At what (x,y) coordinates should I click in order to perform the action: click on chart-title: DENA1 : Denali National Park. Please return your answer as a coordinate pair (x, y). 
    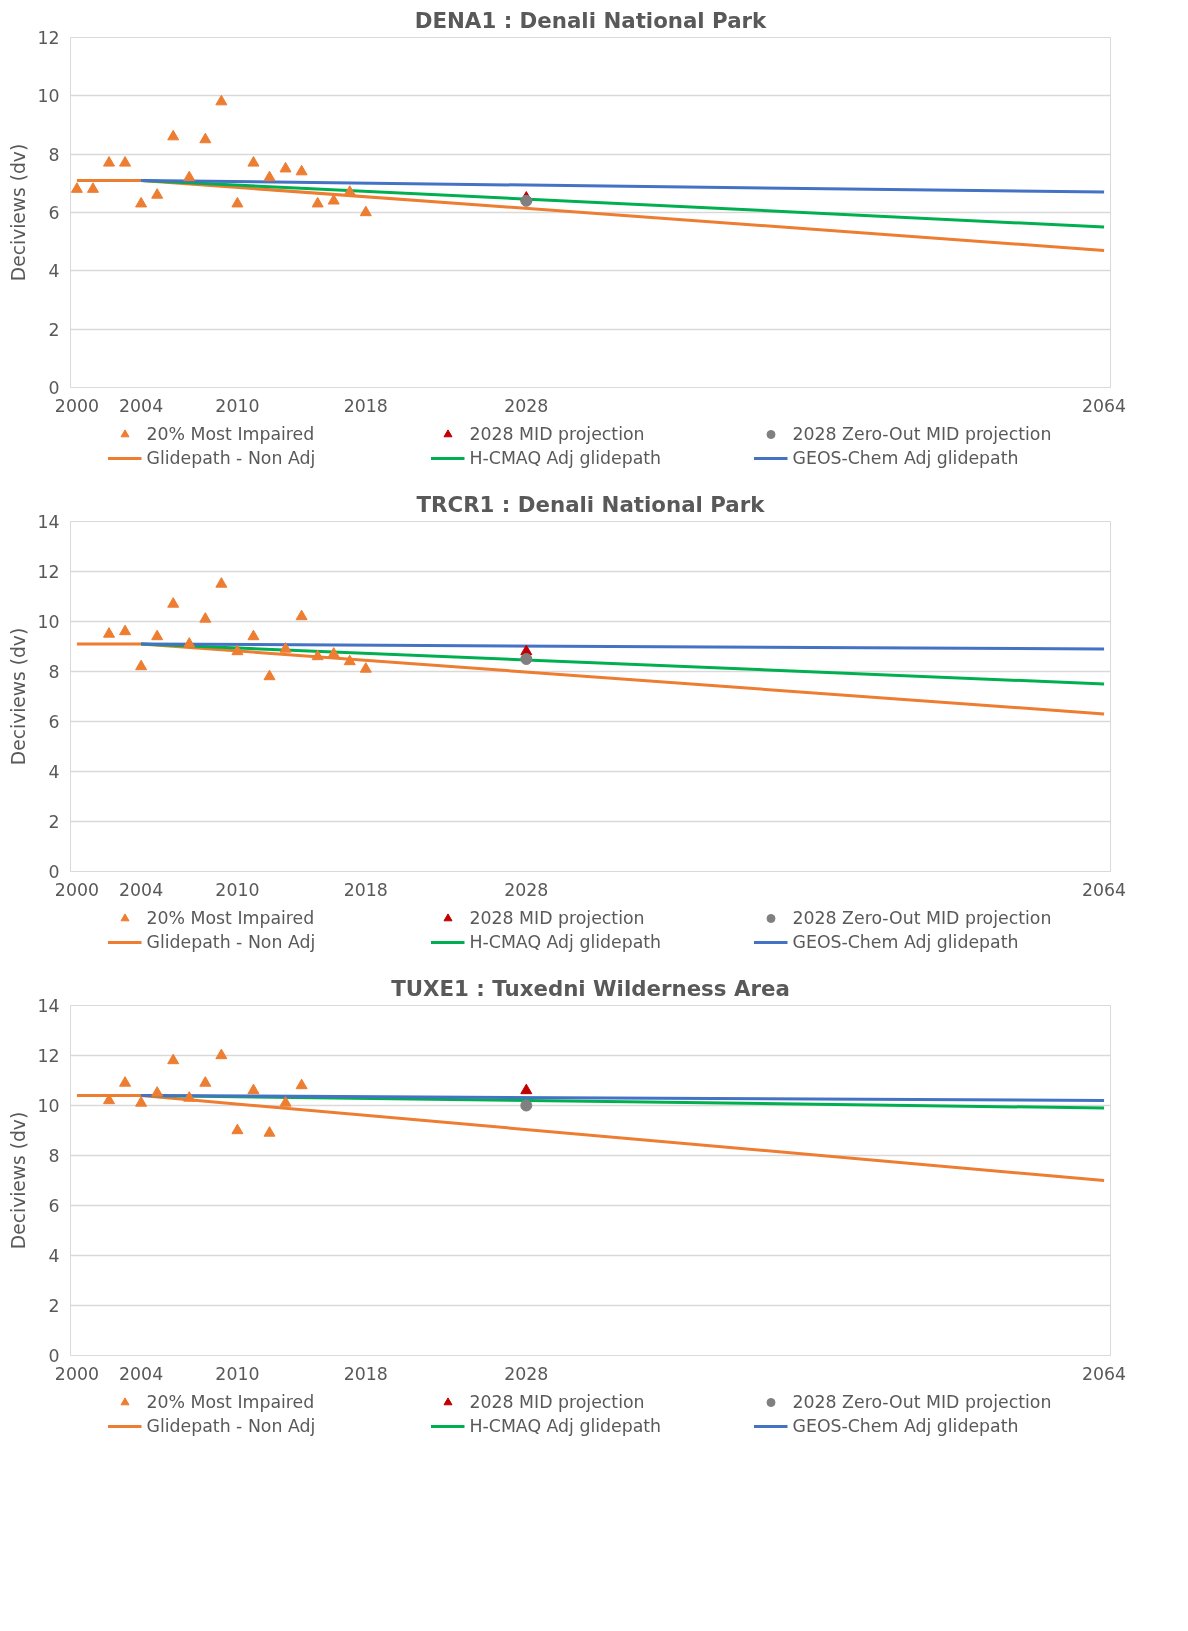
    Looking at the image, I should click on (591, 20).